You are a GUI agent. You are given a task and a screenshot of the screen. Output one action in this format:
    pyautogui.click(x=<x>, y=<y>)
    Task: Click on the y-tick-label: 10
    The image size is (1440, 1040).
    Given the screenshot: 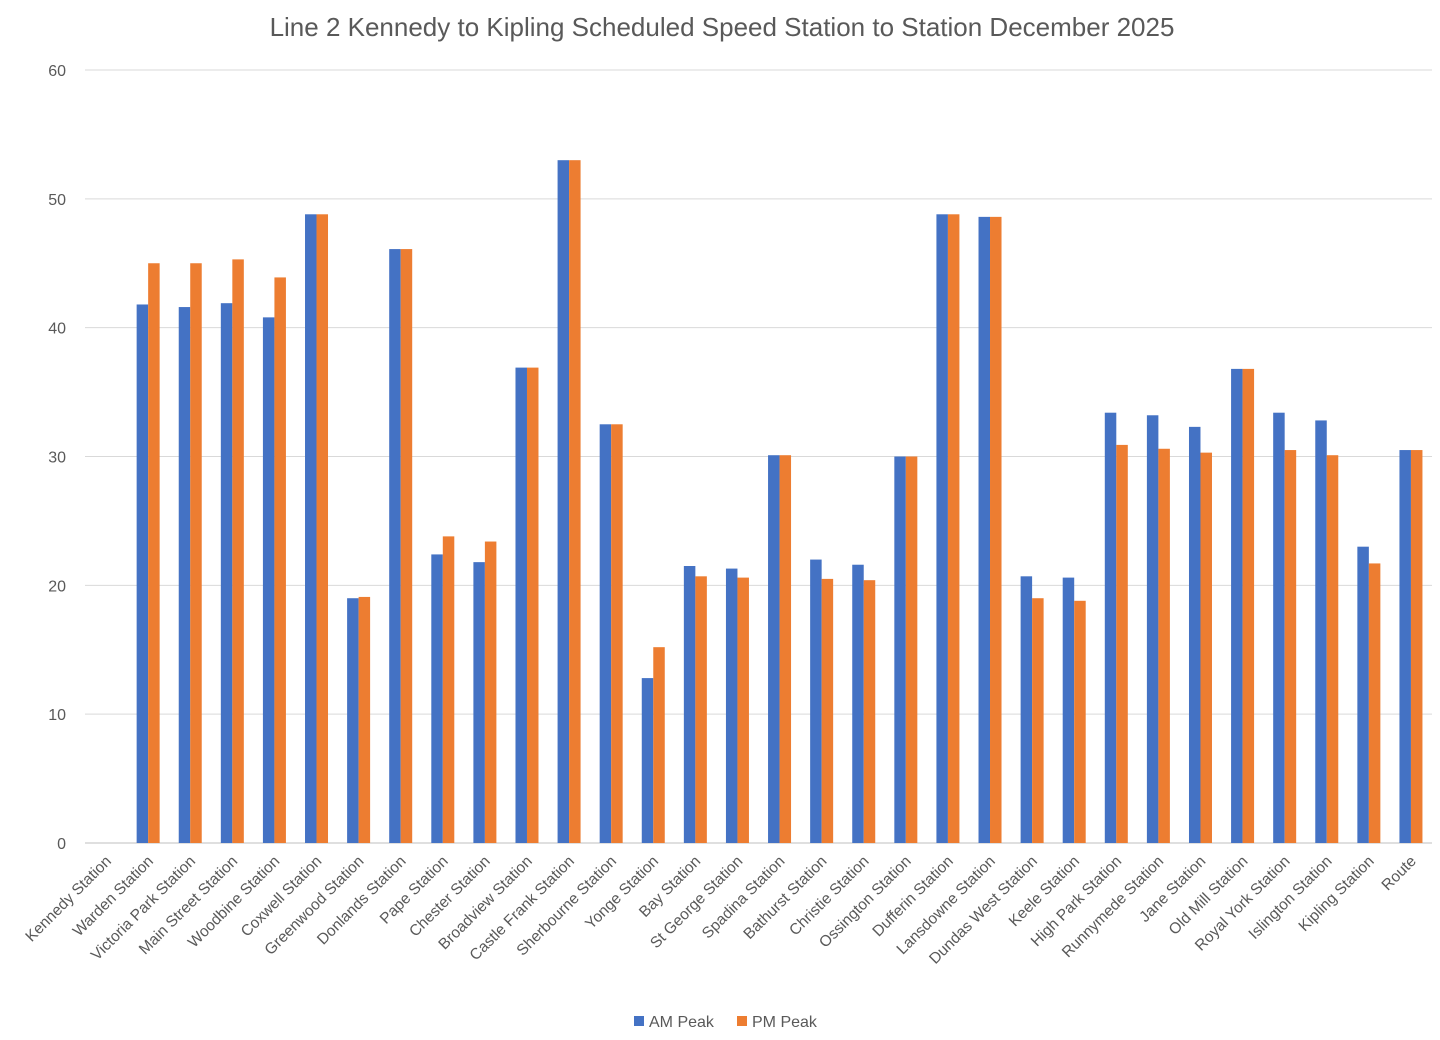 What is the action you would take?
    pyautogui.click(x=57, y=715)
    